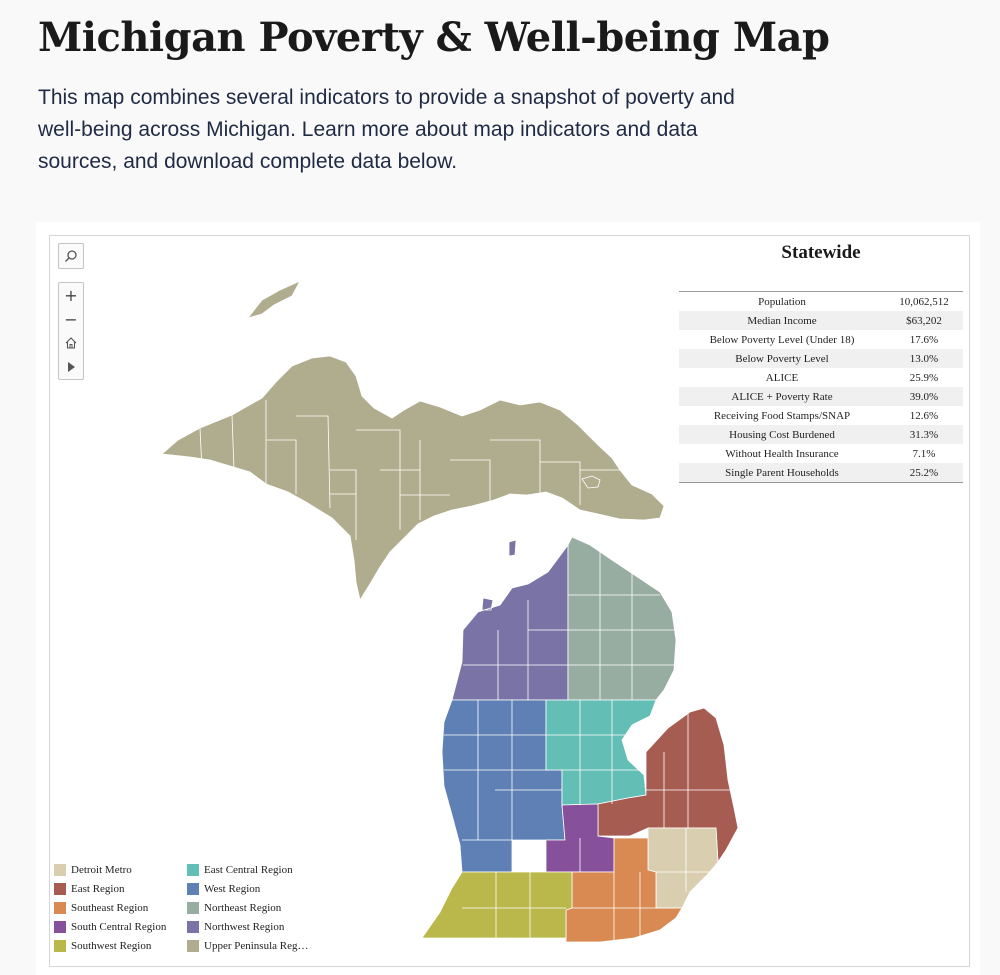  Describe the element at coordinates (782, 358) in the screenshot. I see `stats-row-label: Below Poverty Level` at that location.